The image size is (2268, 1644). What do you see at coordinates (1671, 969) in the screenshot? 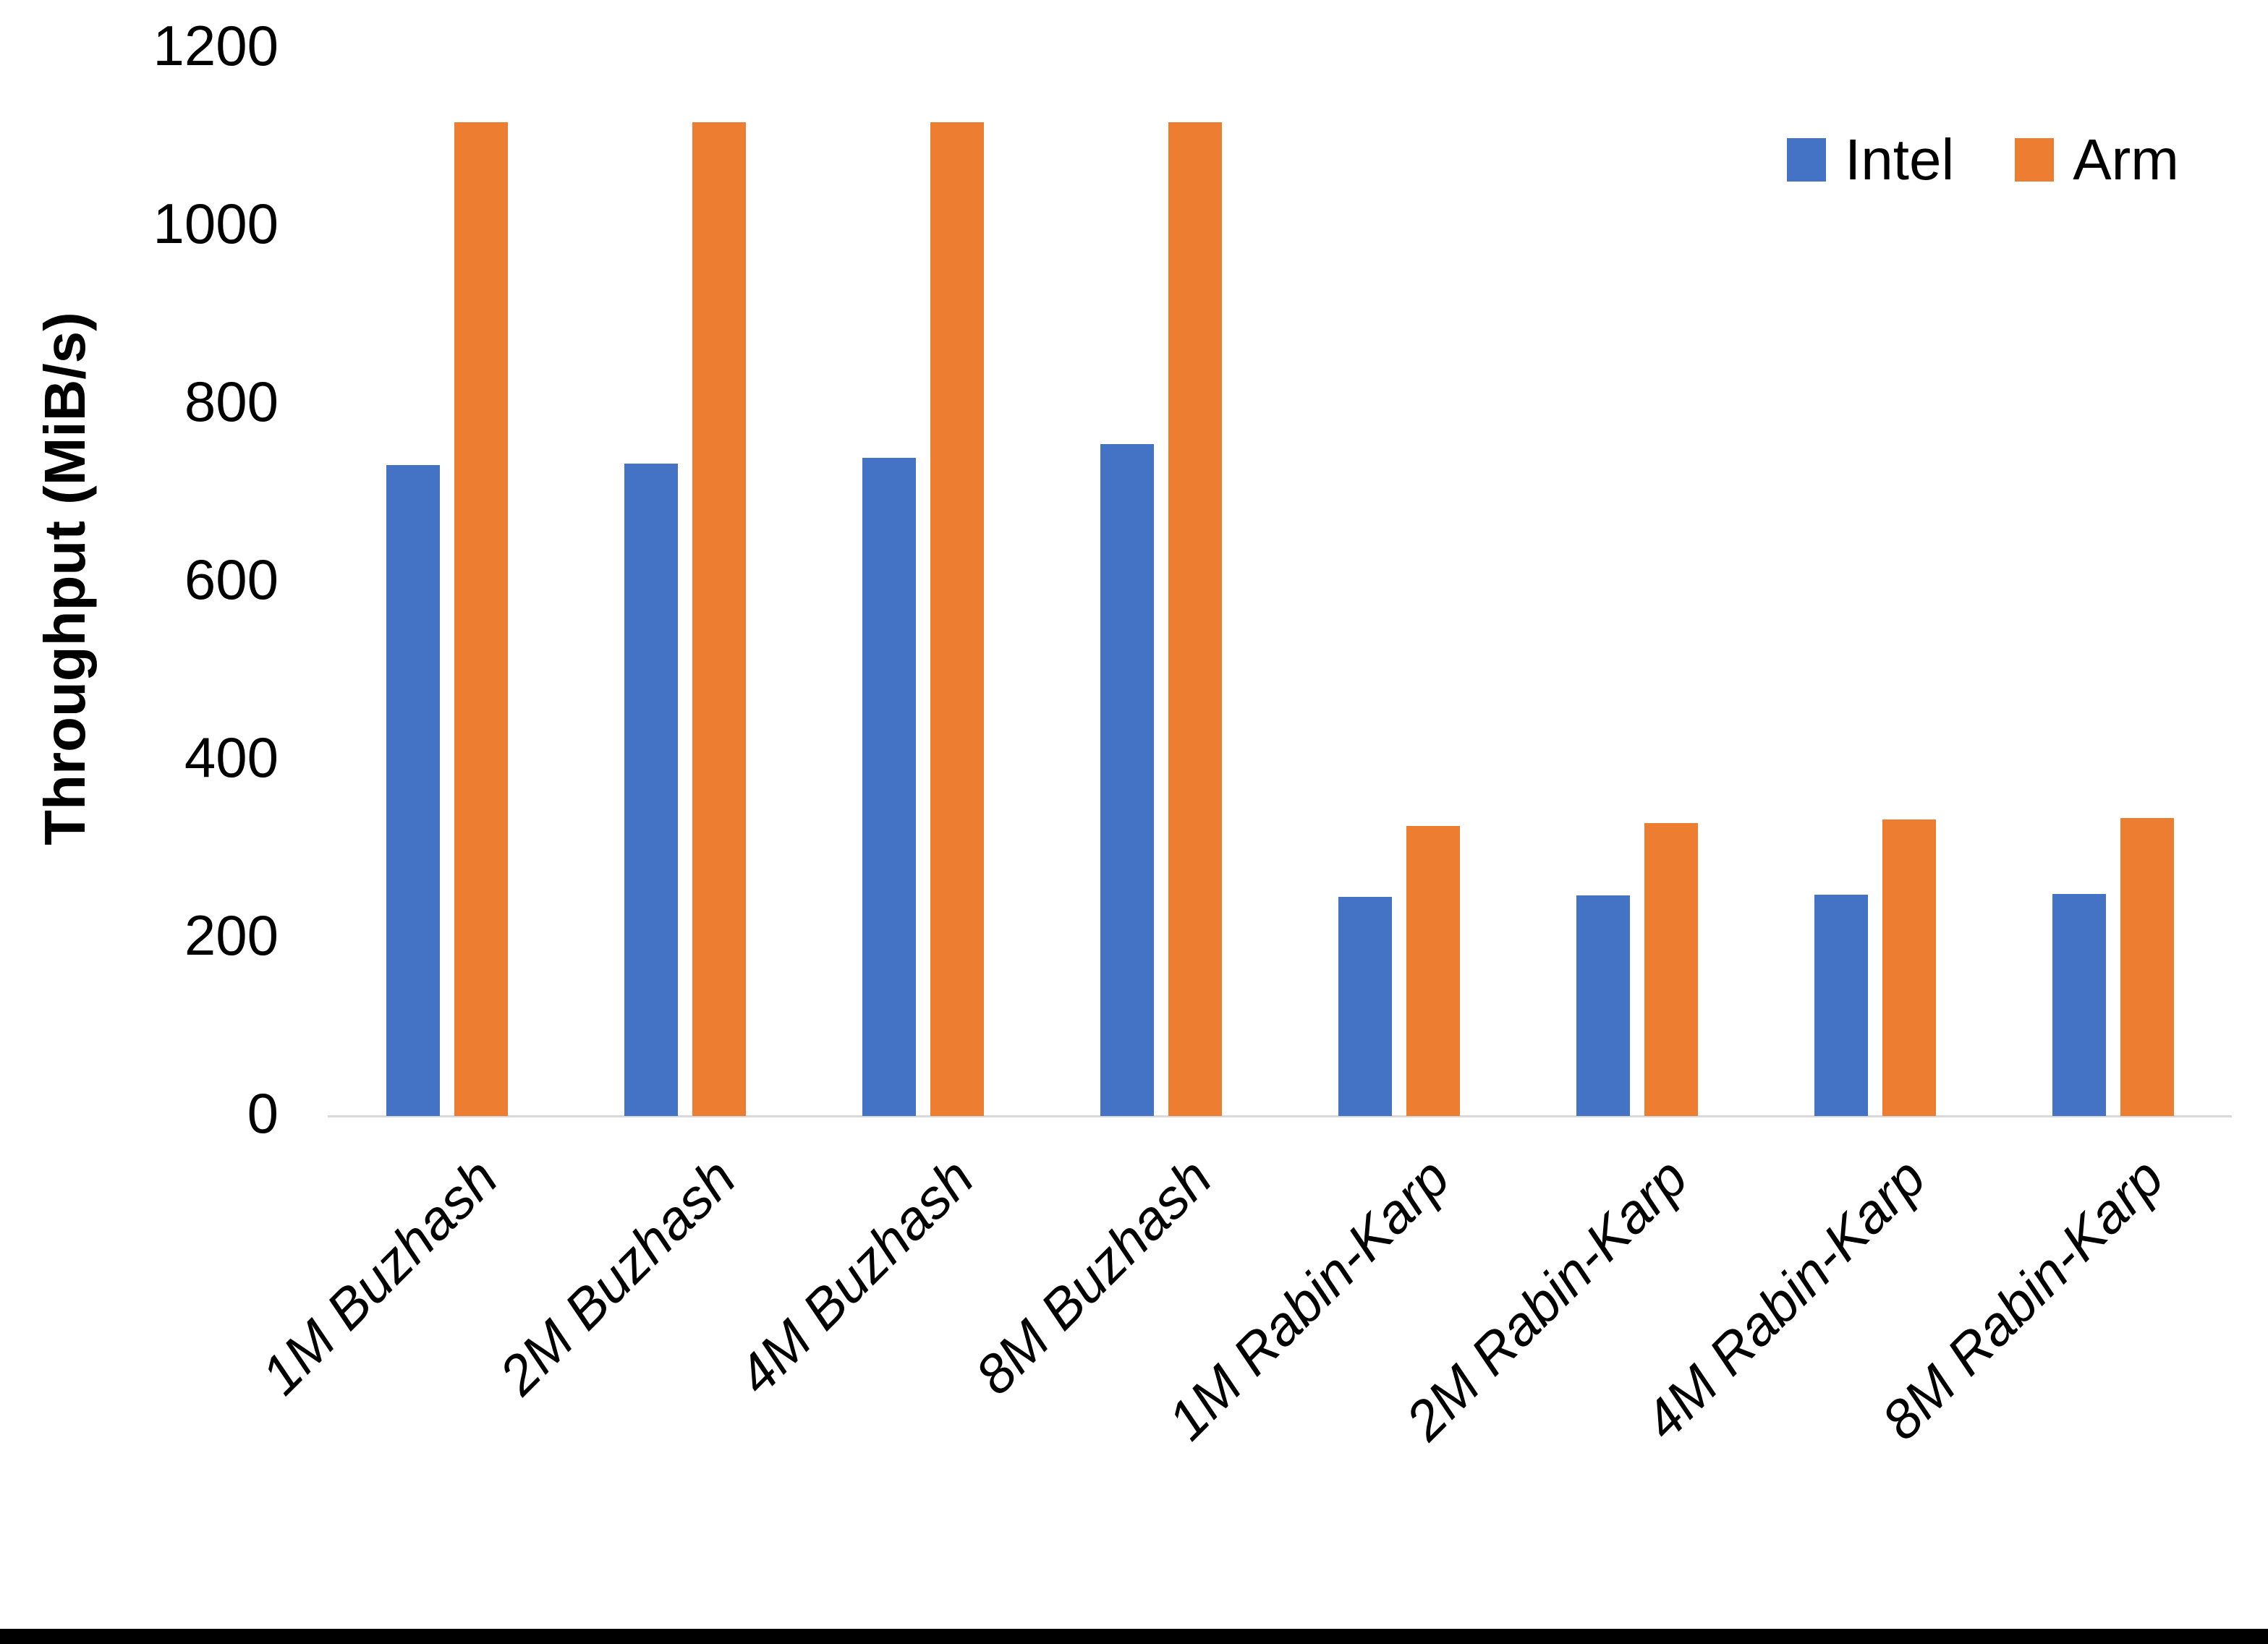
I see `bar-arm-2m-rabin-karp` at bounding box center [1671, 969].